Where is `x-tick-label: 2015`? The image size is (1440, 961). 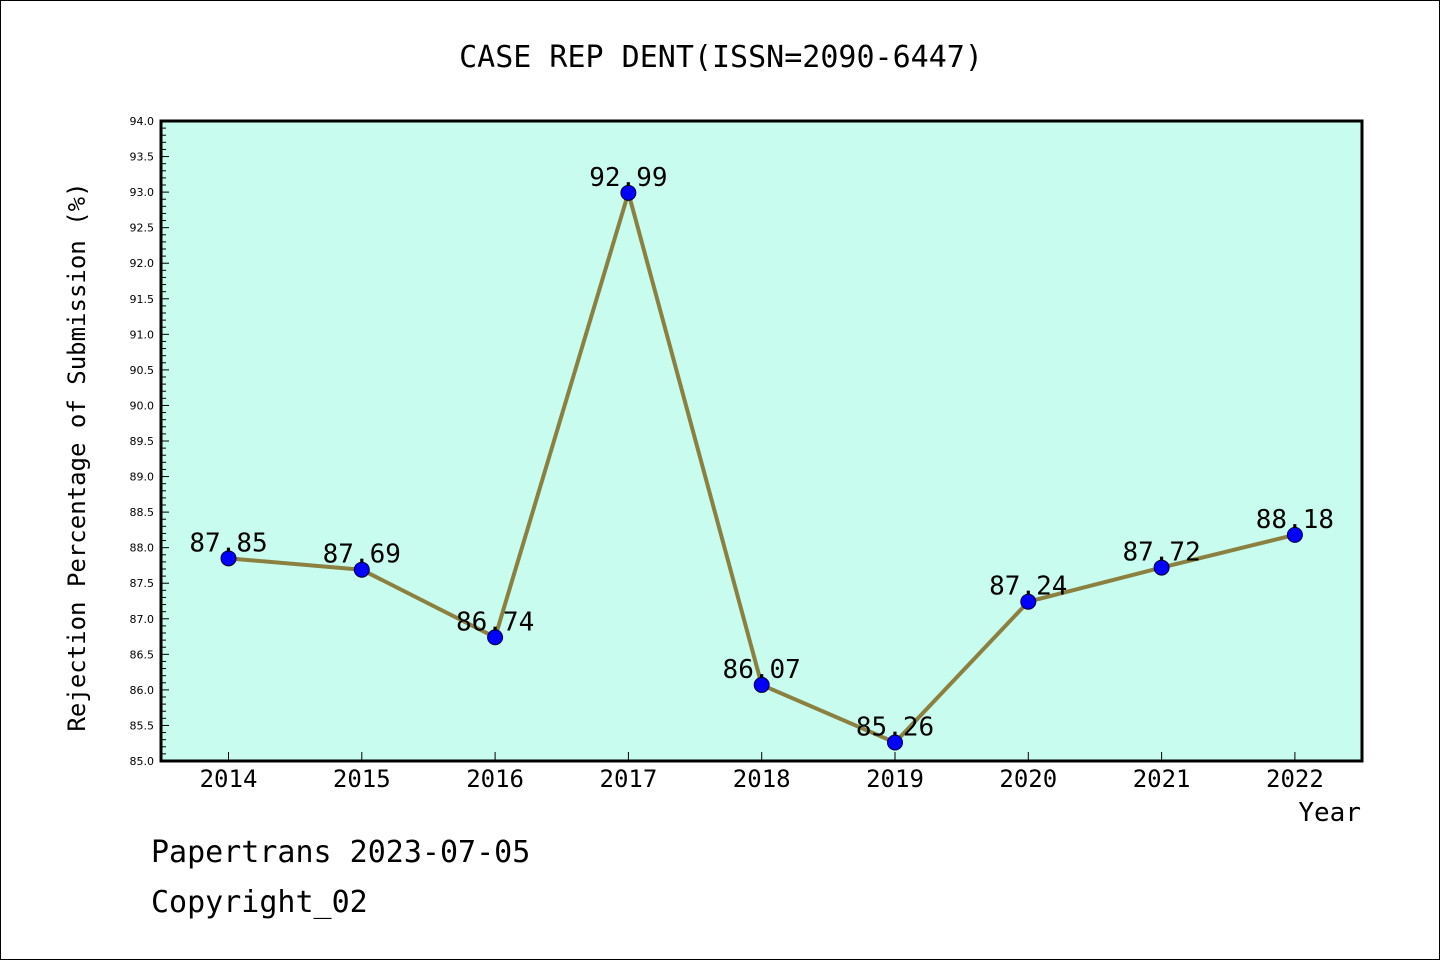
x-tick-label: 2015 is located at coordinates (362, 779).